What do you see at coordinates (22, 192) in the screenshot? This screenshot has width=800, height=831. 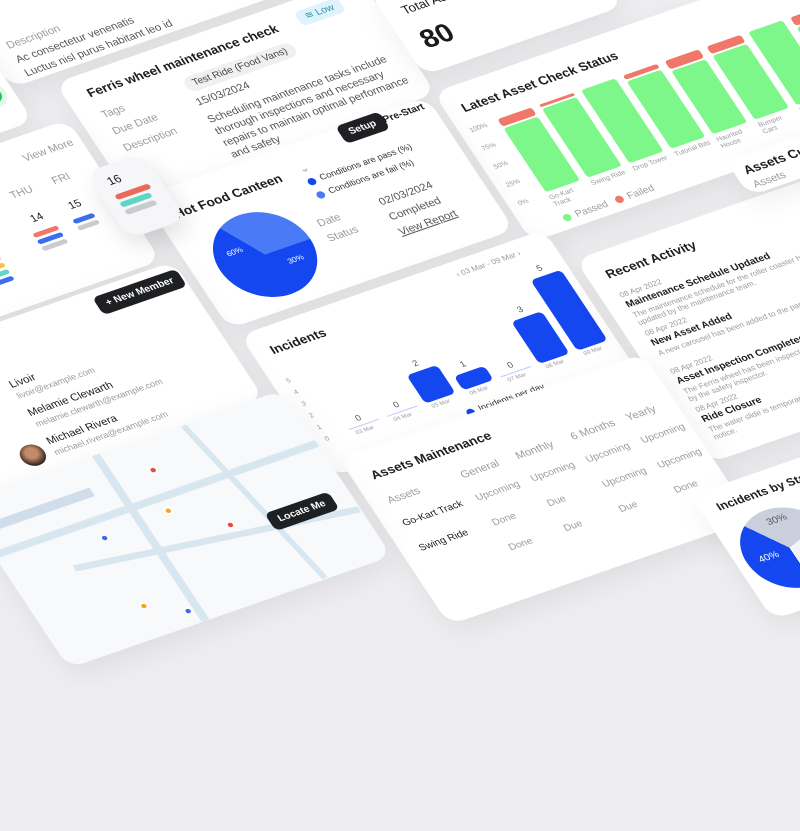 I see `day-thu: THU` at bounding box center [22, 192].